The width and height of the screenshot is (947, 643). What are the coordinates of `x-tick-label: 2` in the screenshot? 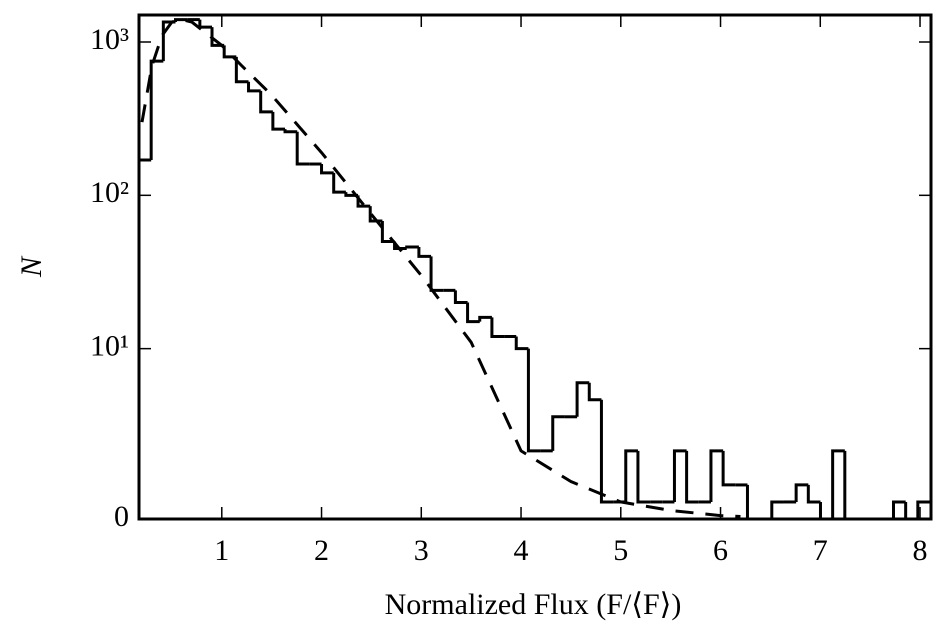 It's located at (321, 550).